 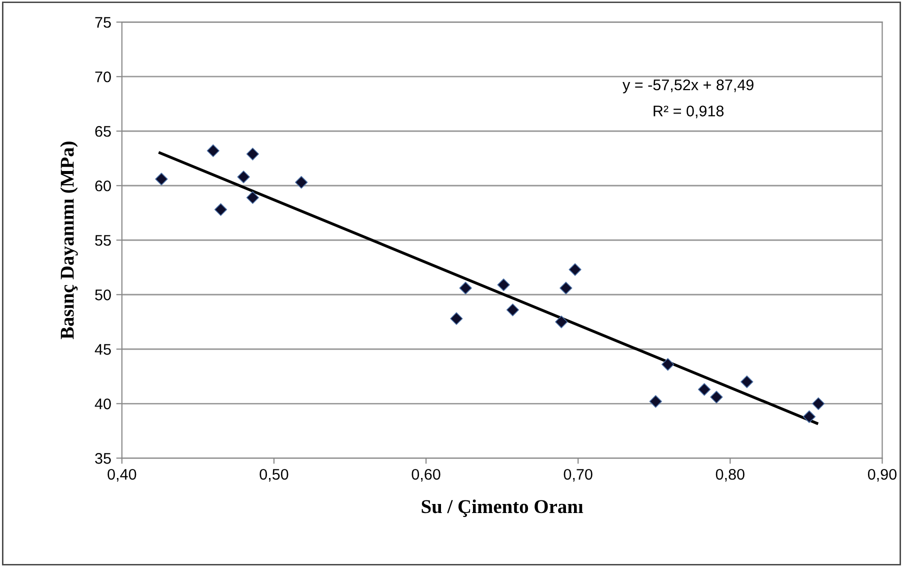 I want to click on x-tick-label: 0,60, so click(x=426, y=475).